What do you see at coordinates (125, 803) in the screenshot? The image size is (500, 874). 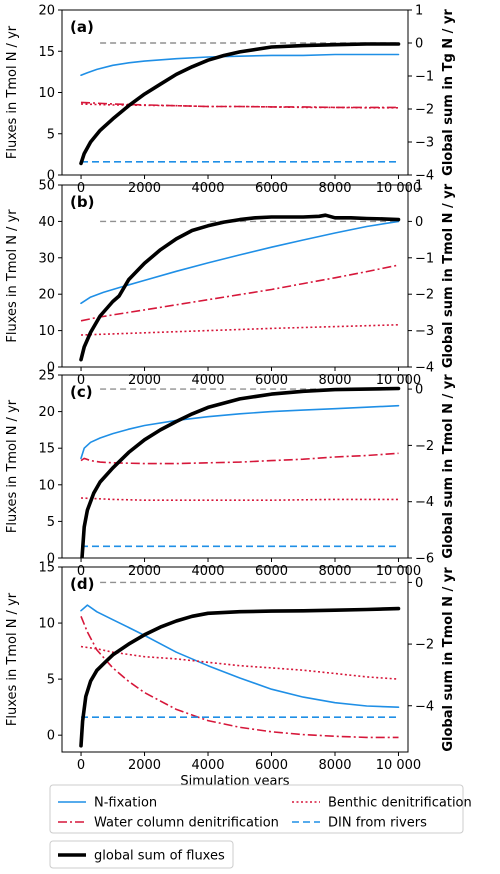 I see `legend-label-nfix: N-fixation` at bounding box center [125, 803].